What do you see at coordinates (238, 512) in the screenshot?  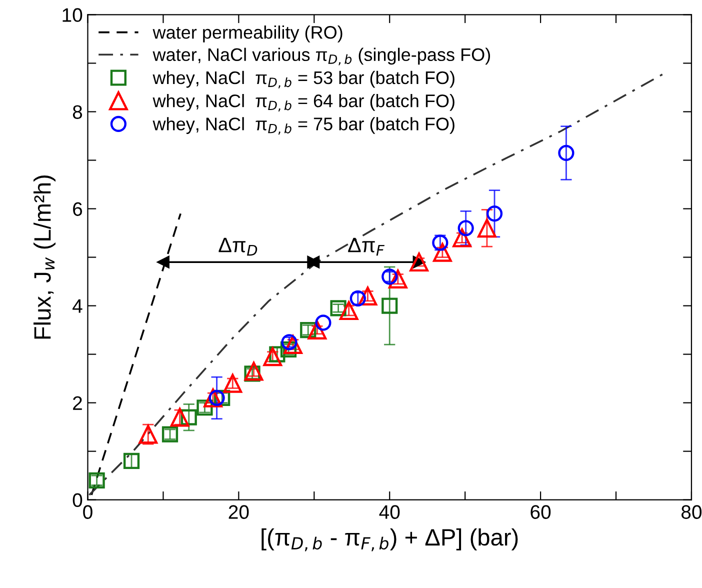 I see `x-tick-label: 20` at bounding box center [238, 512].